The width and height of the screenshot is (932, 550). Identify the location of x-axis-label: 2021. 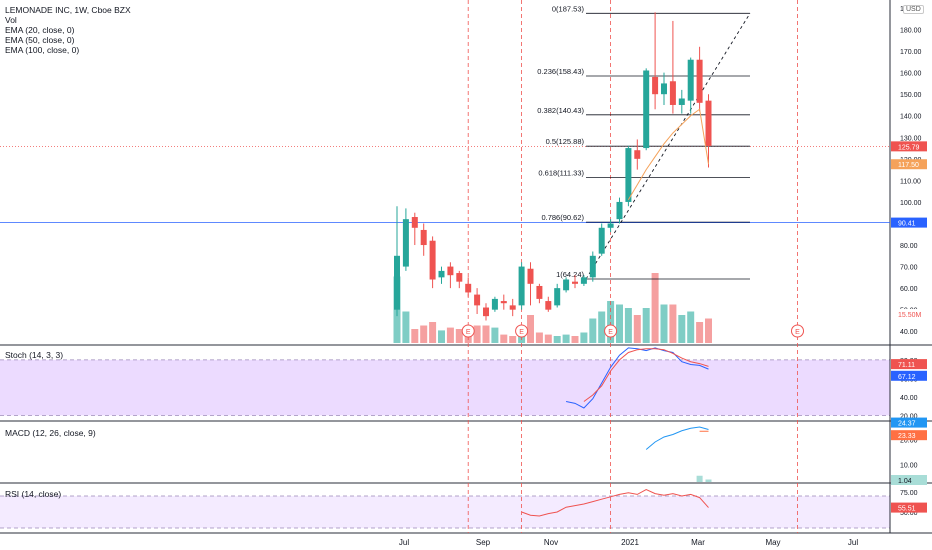
(630, 542).